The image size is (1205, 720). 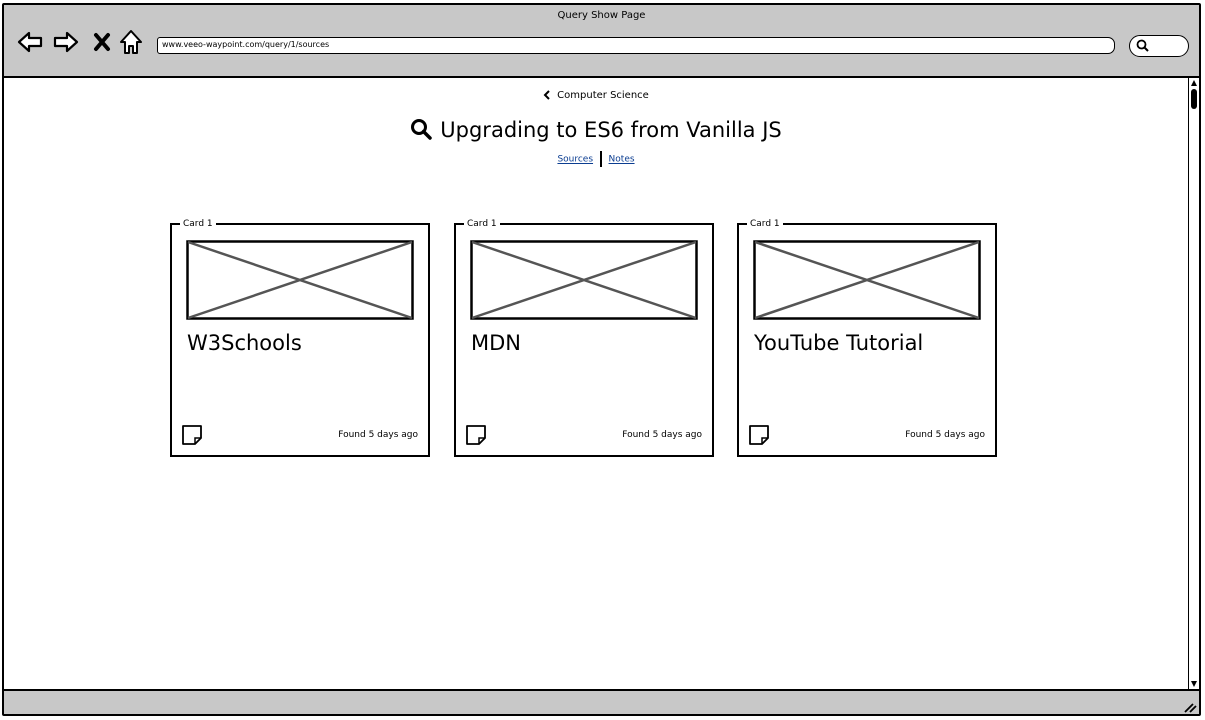 I want to click on tab-divider, so click(x=601, y=159).